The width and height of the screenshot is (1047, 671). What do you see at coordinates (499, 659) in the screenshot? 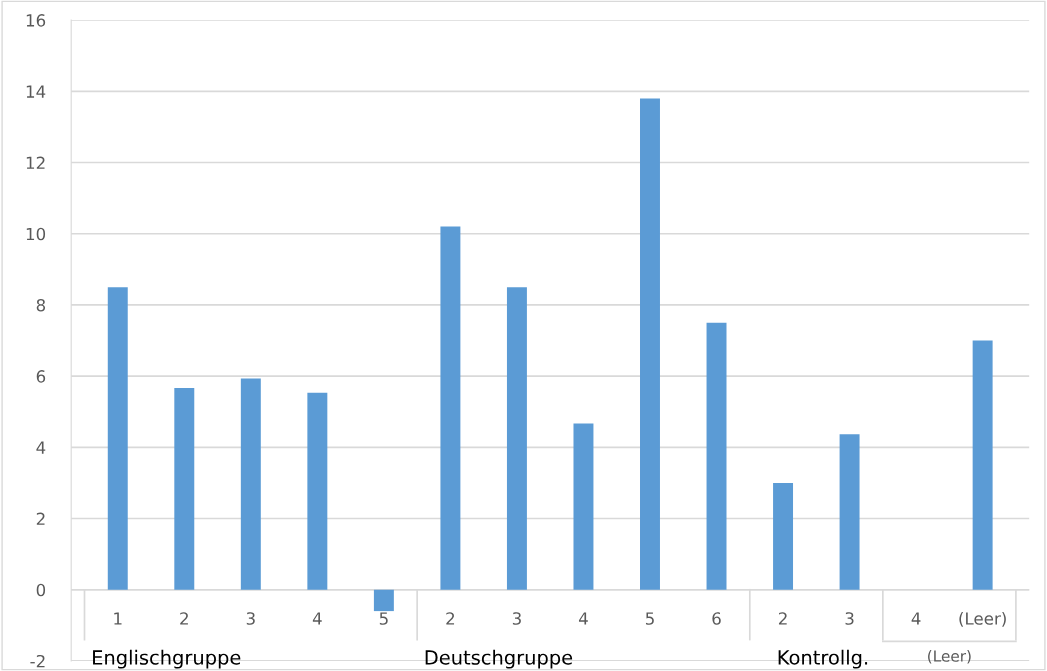
I see `annotation: Deutschgruppe` at bounding box center [499, 659].